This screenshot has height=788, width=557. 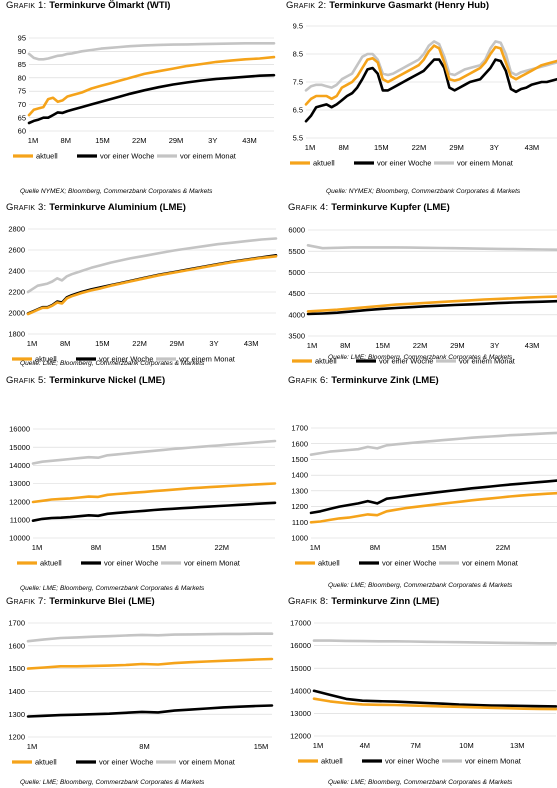 What do you see at coordinates (298, 138) in the screenshot?
I see `y-tick-label: 5.5` at bounding box center [298, 138].